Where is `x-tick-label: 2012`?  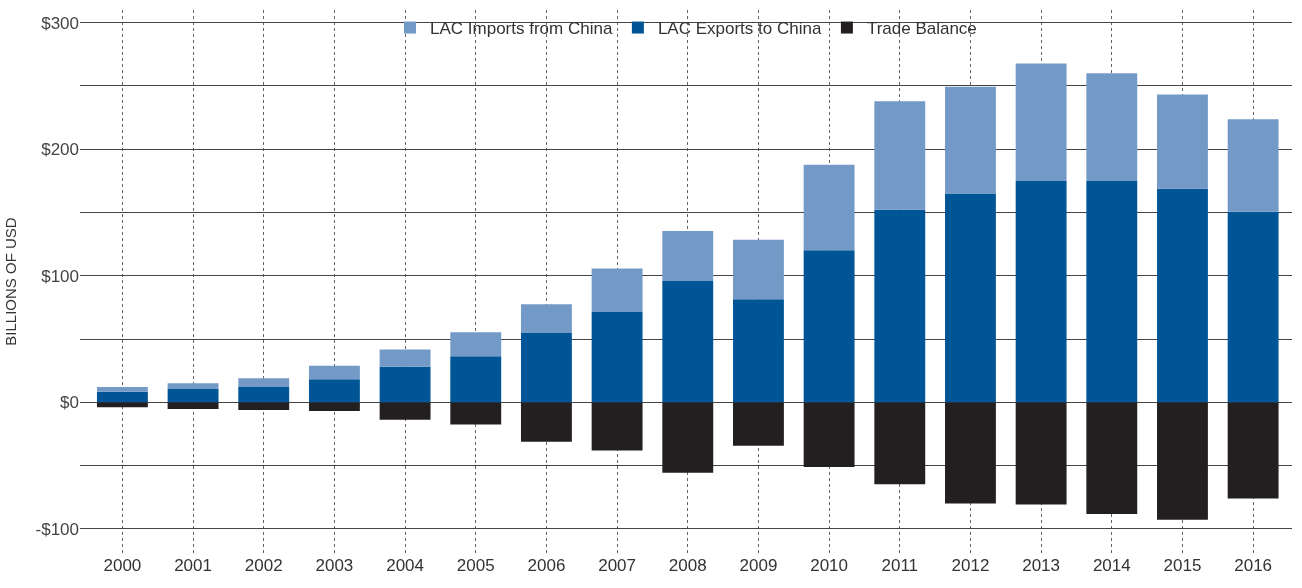 x-tick-label: 2012 is located at coordinates (970, 565).